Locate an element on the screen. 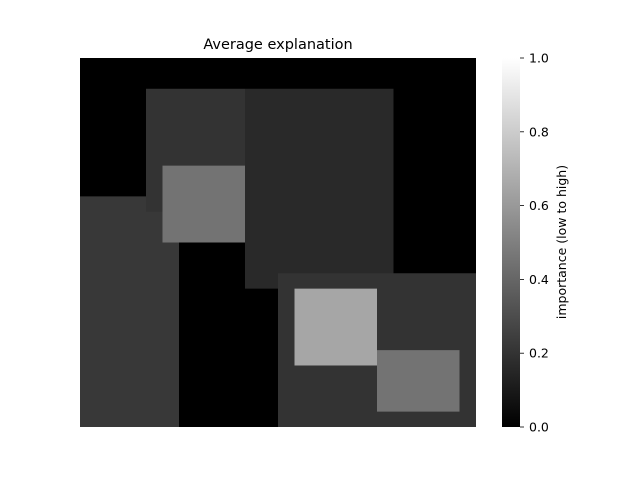  colorbar-tick-label-3: 0.6 is located at coordinates (539, 205).